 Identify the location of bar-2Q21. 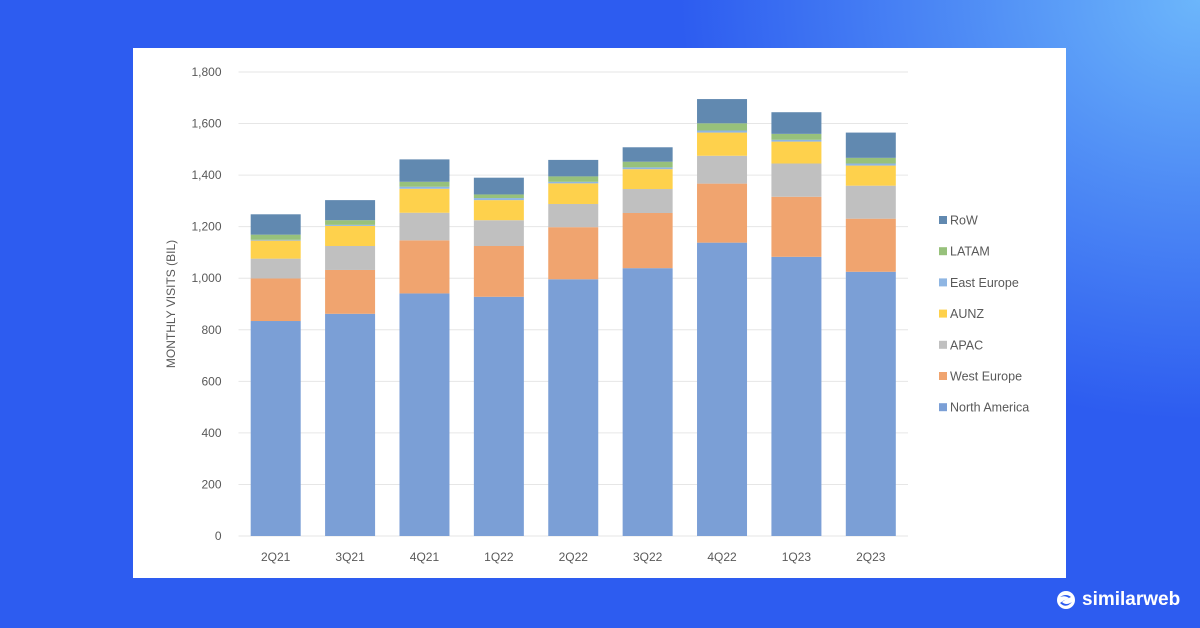
(275, 375).